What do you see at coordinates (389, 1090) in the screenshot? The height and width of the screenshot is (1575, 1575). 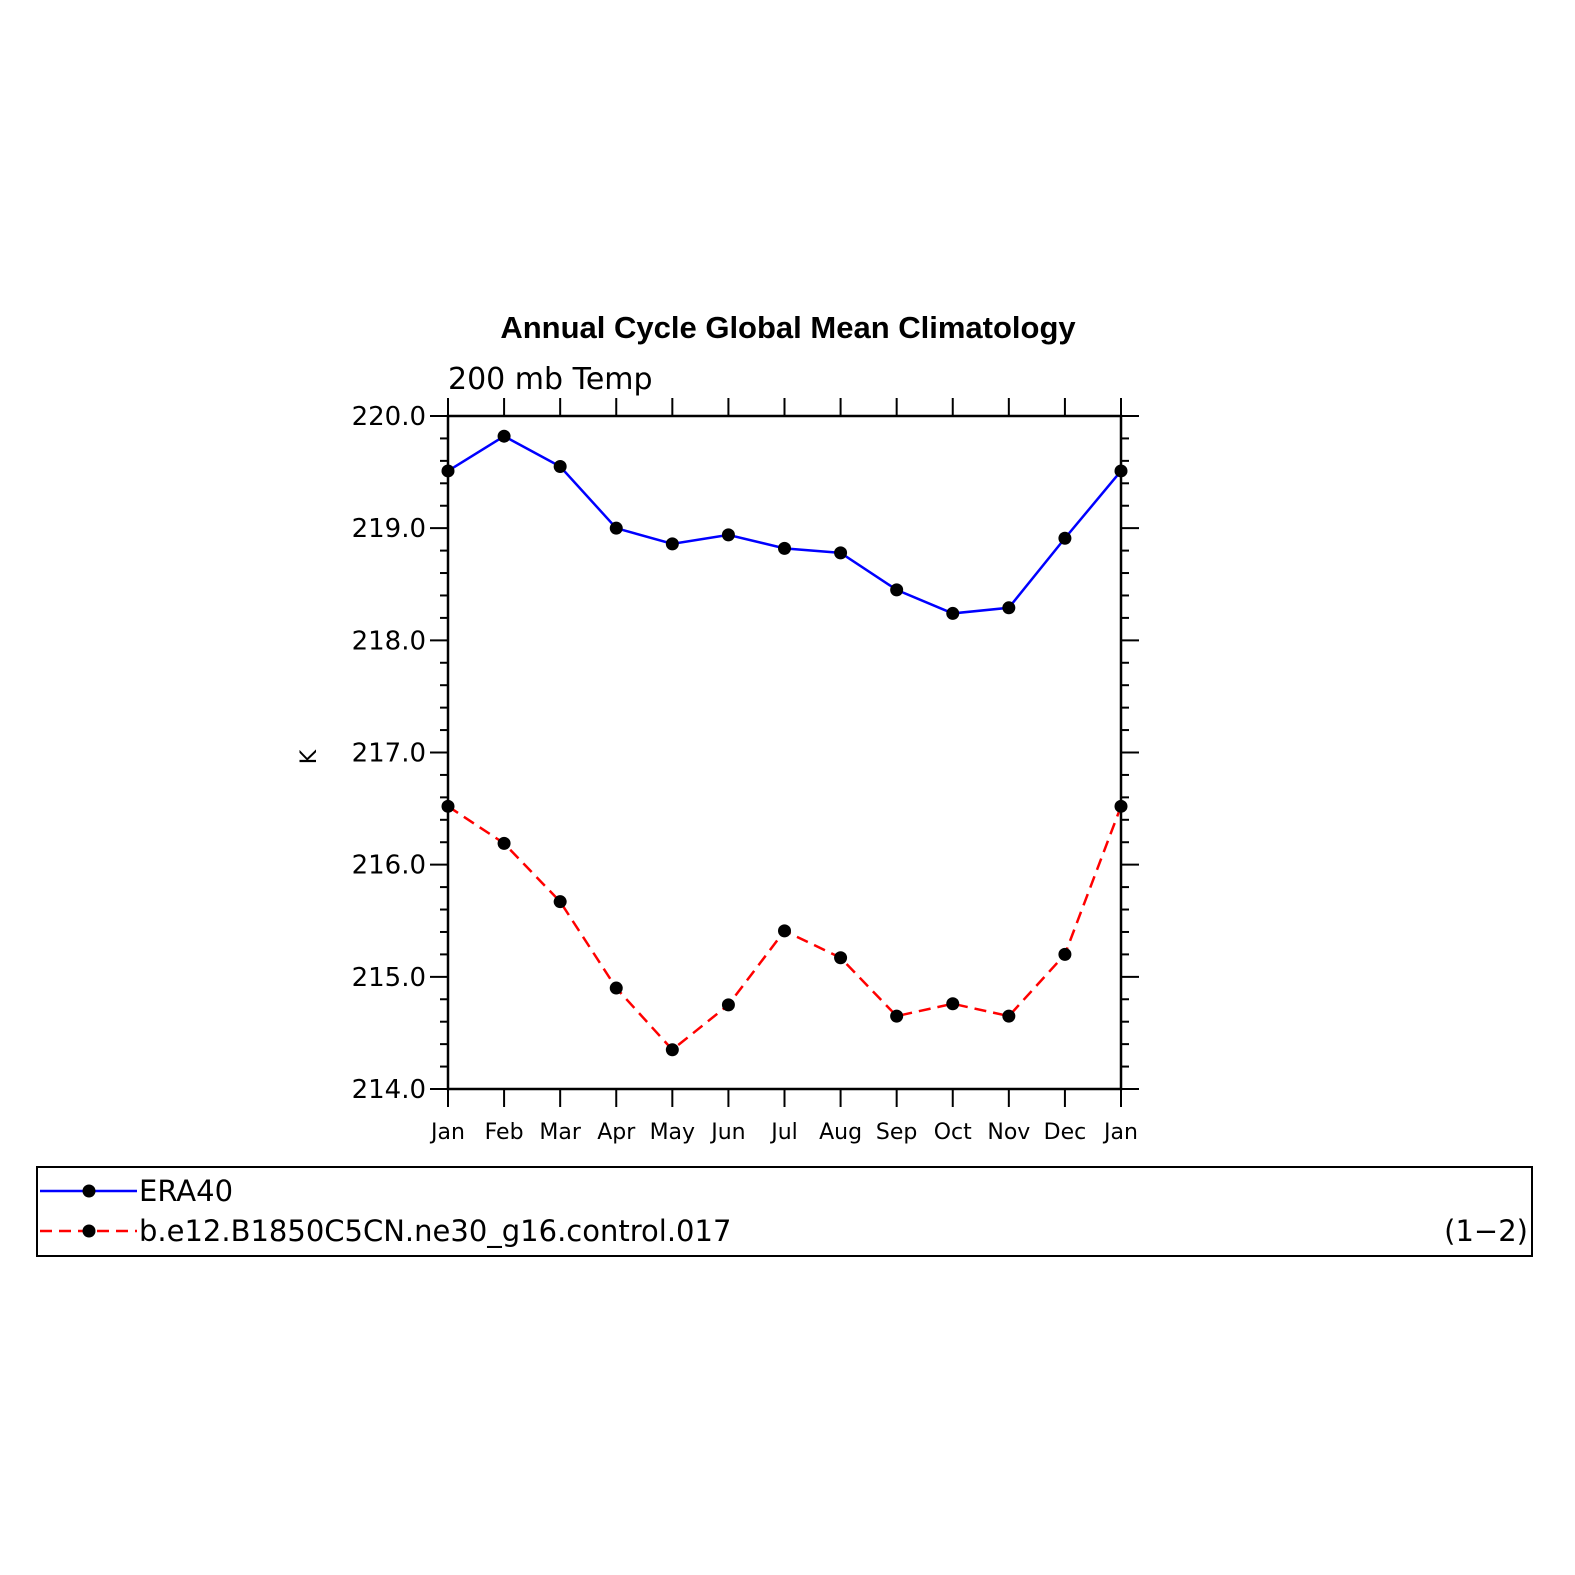 I see `y-tick-label: 214.0` at bounding box center [389, 1090].